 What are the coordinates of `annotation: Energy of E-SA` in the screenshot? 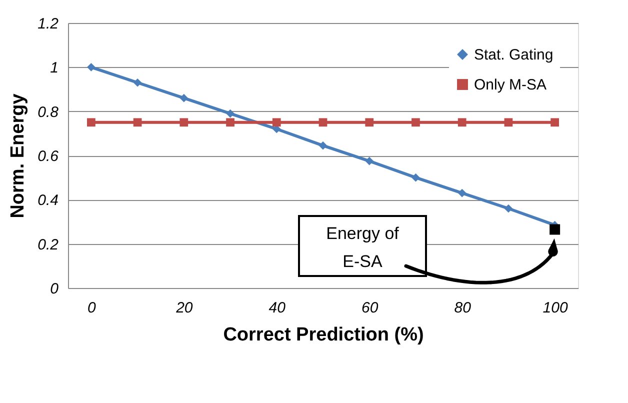 It's located at (363, 247).